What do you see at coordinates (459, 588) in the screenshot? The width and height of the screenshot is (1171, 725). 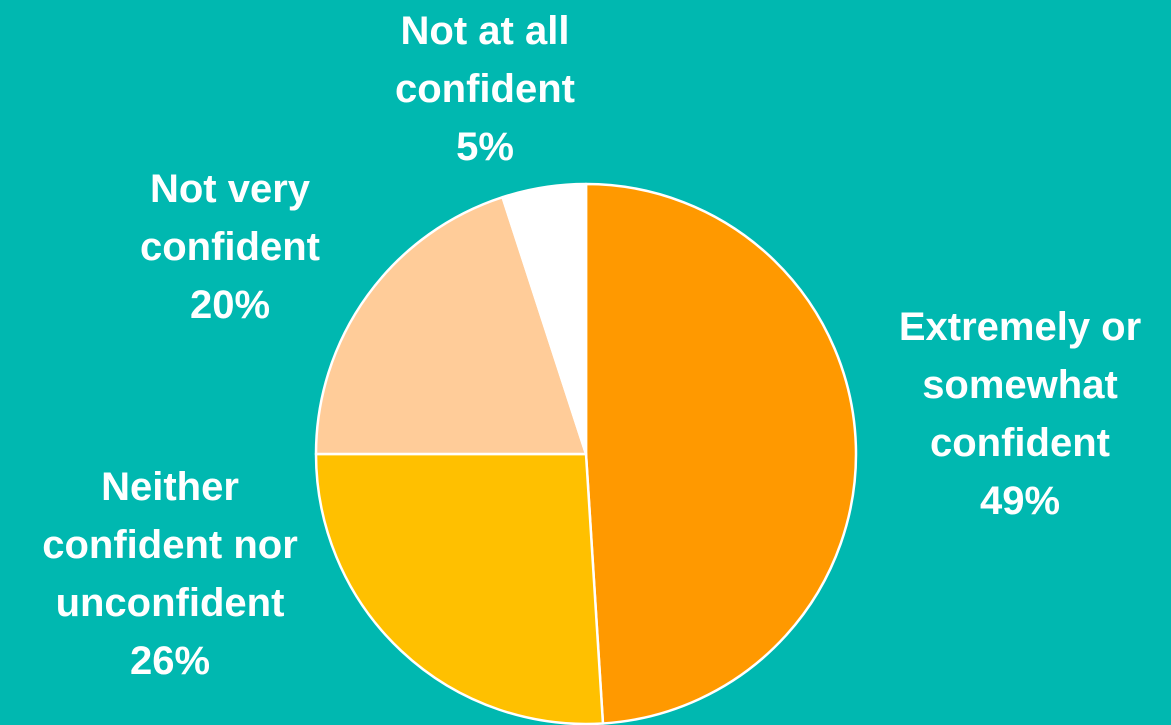 I see `pie-slice-neither-confident-nor-unconfident` at bounding box center [459, 588].